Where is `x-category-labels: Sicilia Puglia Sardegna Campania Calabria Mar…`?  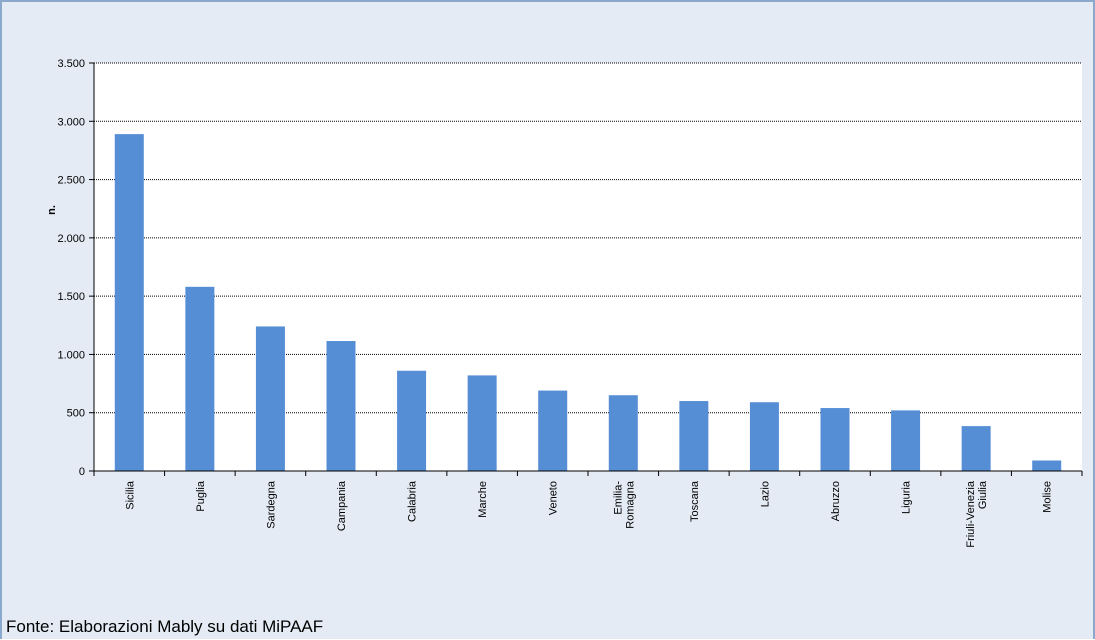
x-category-labels: Sicilia Puglia Sardegna Campania Calabria Mar… is located at coordinates (588, 514).